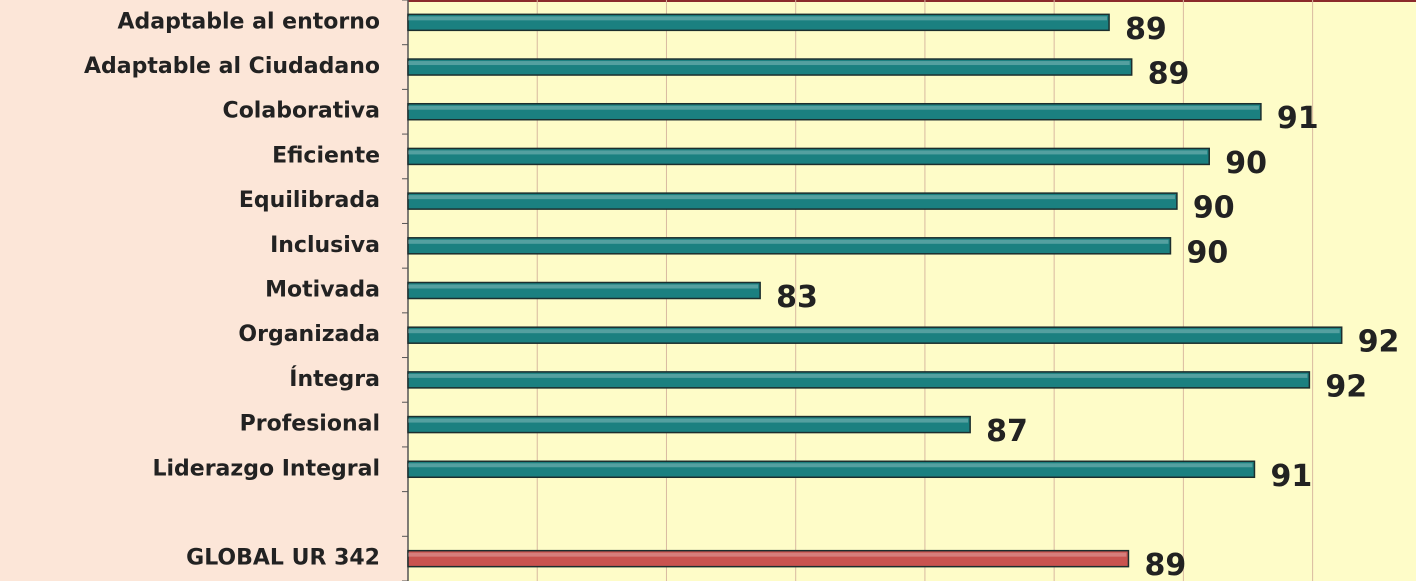 This screenshot has height=581, width=1416. Describe the element at coordinates (232, 66) in the screenshot. I see `y-tick-label: Adaptable al Ciudadano` at that location.